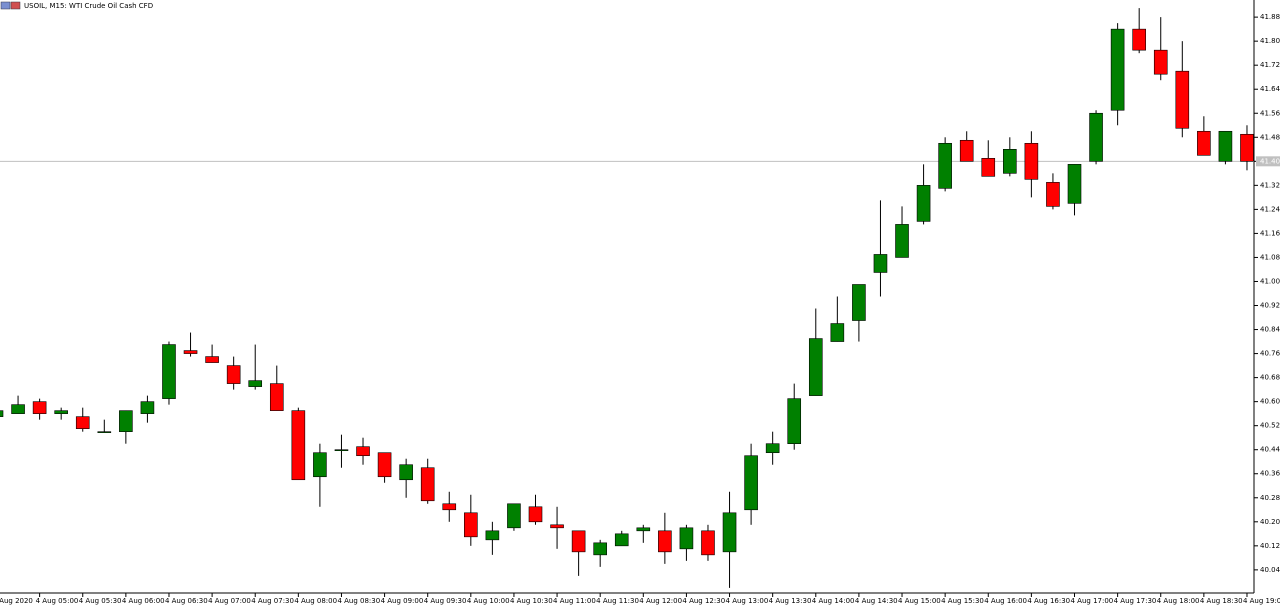 The height and width of the screenshot is (605, 1280). I want to click on x-tick-label: 4 Aug 12:30, so click(703, 601).